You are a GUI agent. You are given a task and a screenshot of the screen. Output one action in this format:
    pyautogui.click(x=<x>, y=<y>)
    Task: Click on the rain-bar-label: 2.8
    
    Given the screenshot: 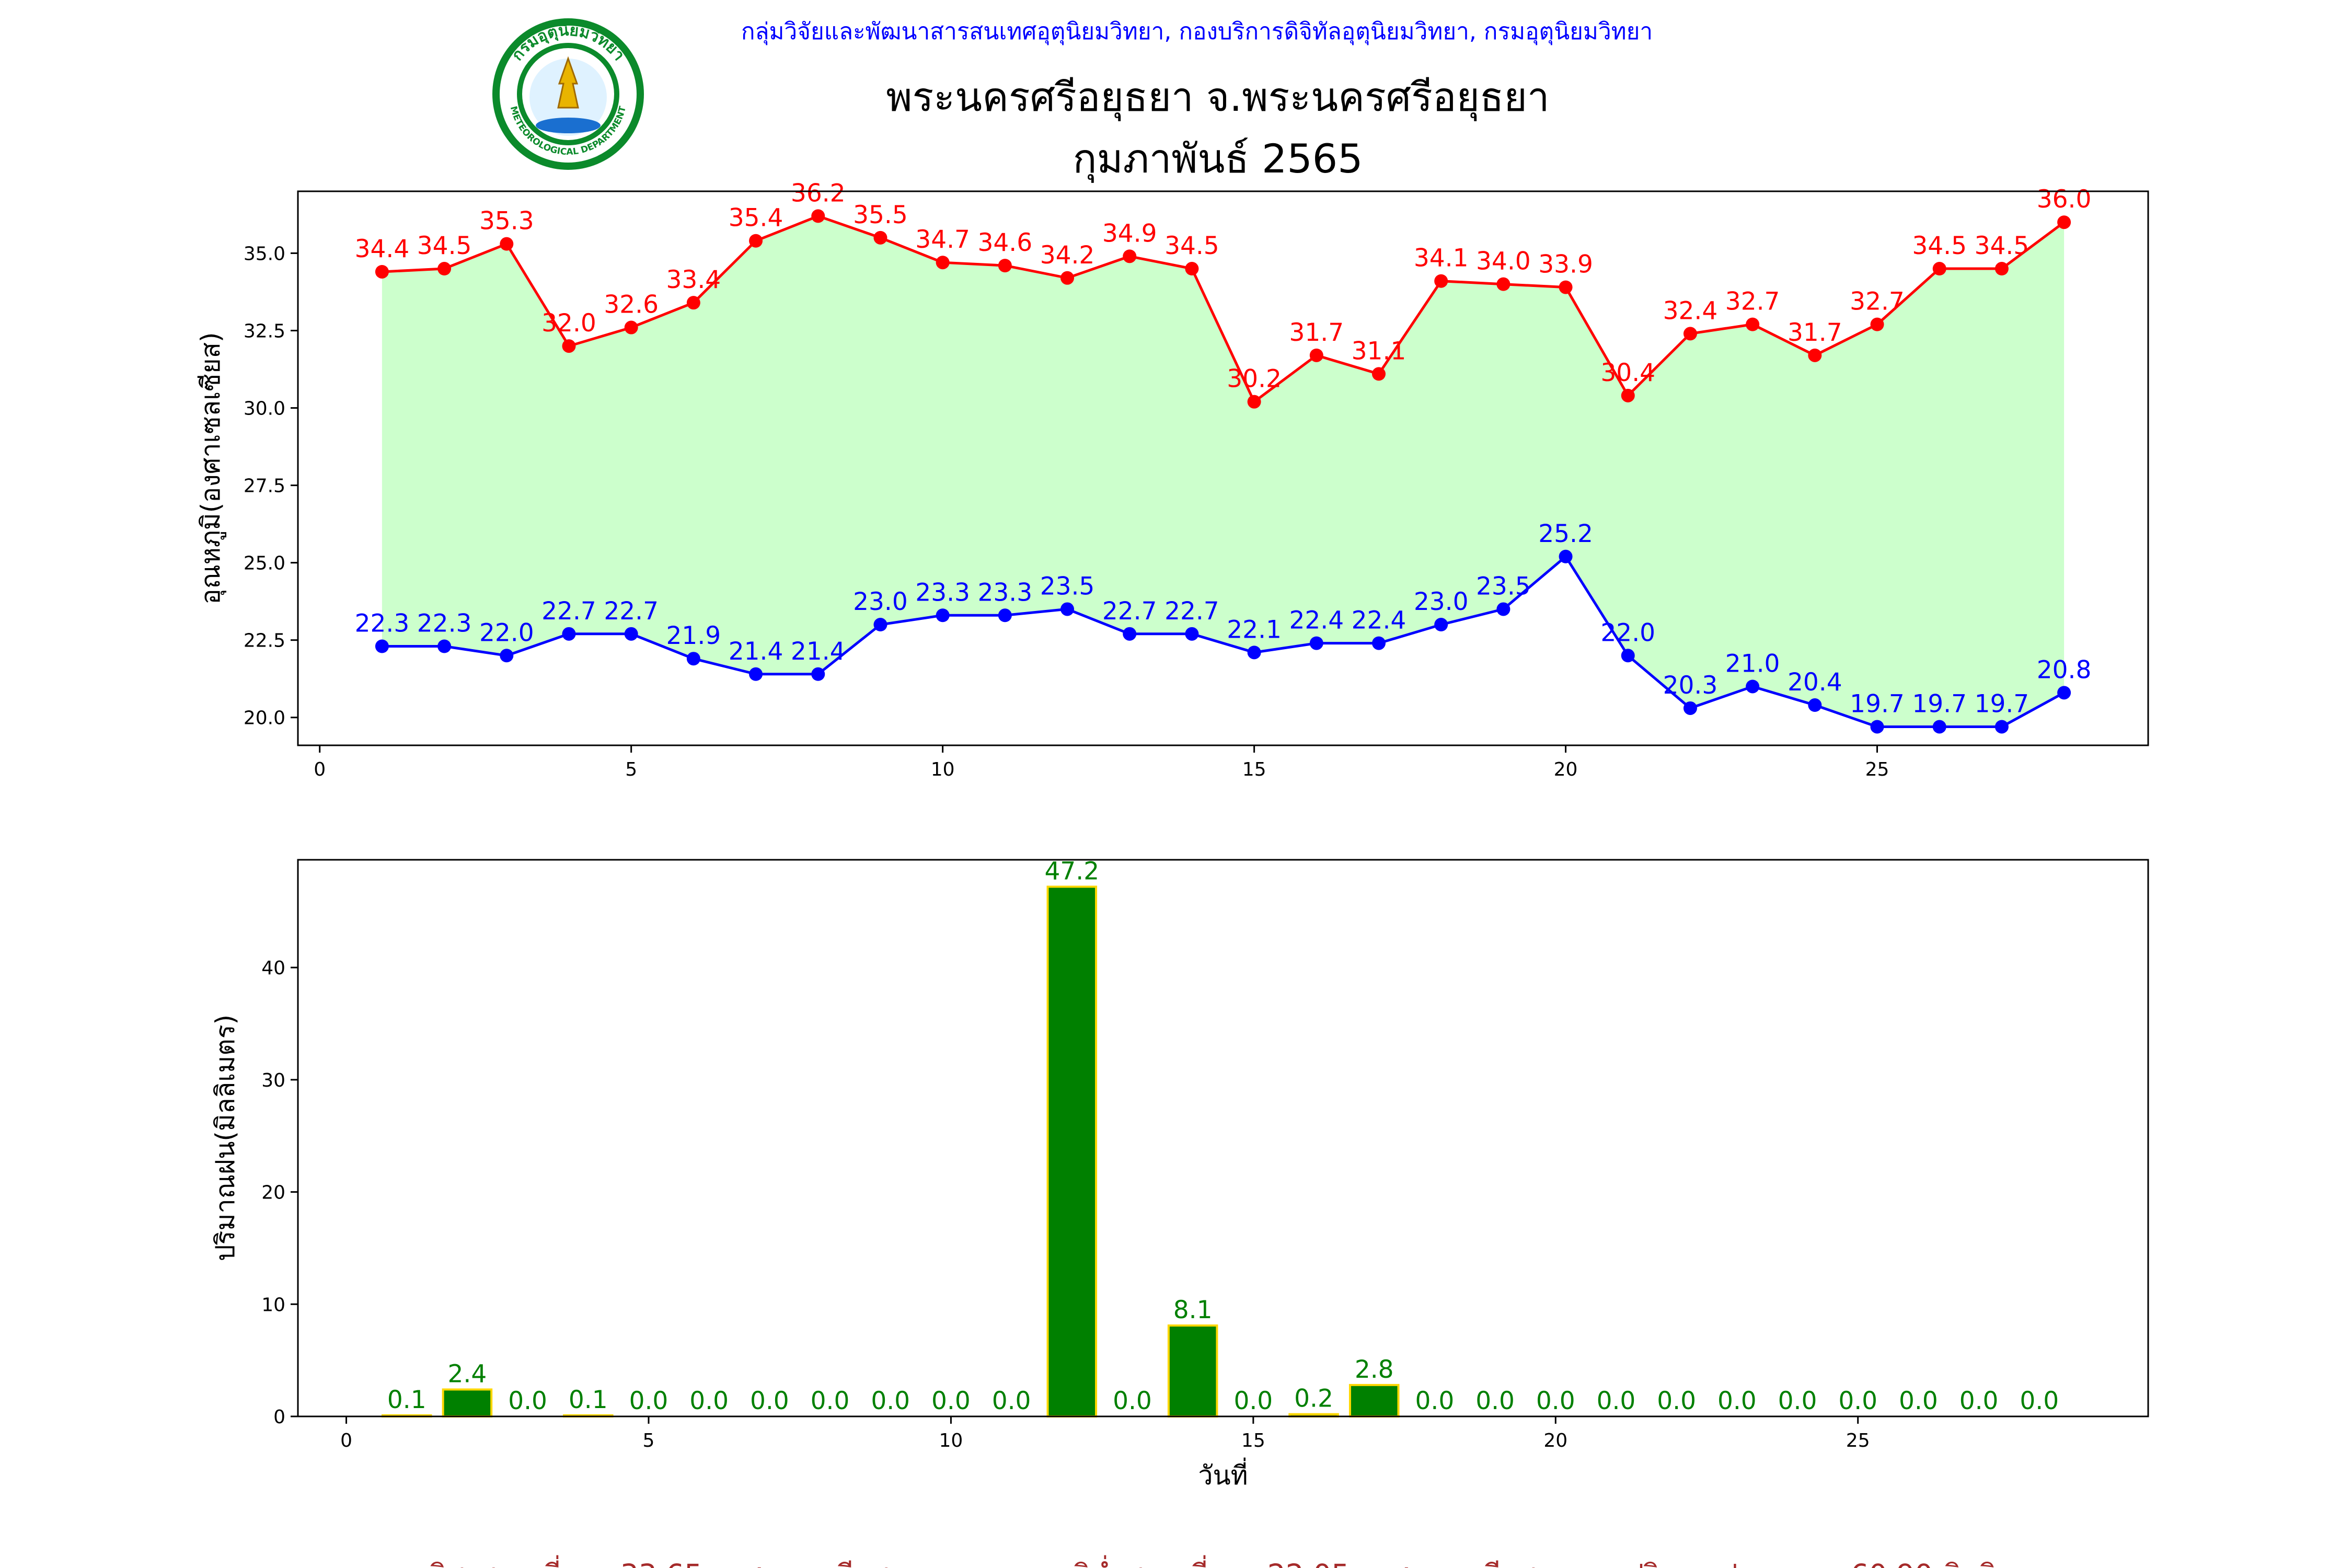 What is the action you would take?
    pyautogui.click(x=1374, y=1369)
    